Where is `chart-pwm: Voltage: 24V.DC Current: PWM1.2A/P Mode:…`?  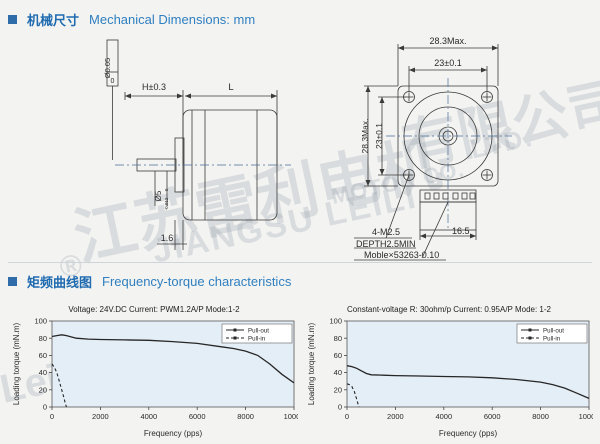 chart-pwm: Voltage: 24V.DC Current: PWM1.2A/P Mode:… is located at coordinates (154, 372).